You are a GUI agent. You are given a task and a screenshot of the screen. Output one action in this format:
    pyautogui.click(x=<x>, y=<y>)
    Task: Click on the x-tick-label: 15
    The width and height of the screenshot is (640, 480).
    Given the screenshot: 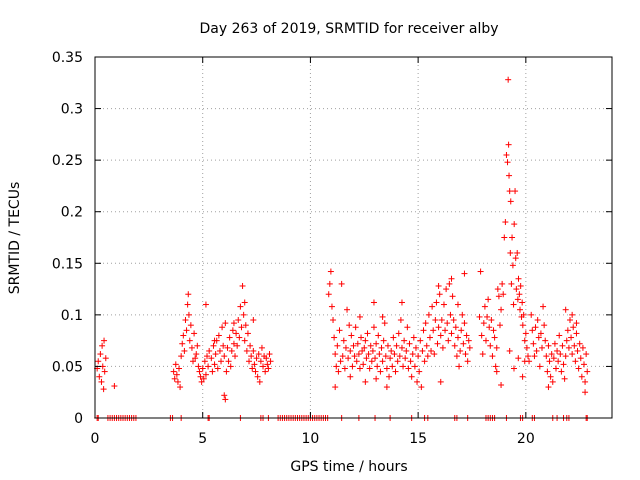 What is the action you would take?
    pyautogui.click(x=418, y=439)
    